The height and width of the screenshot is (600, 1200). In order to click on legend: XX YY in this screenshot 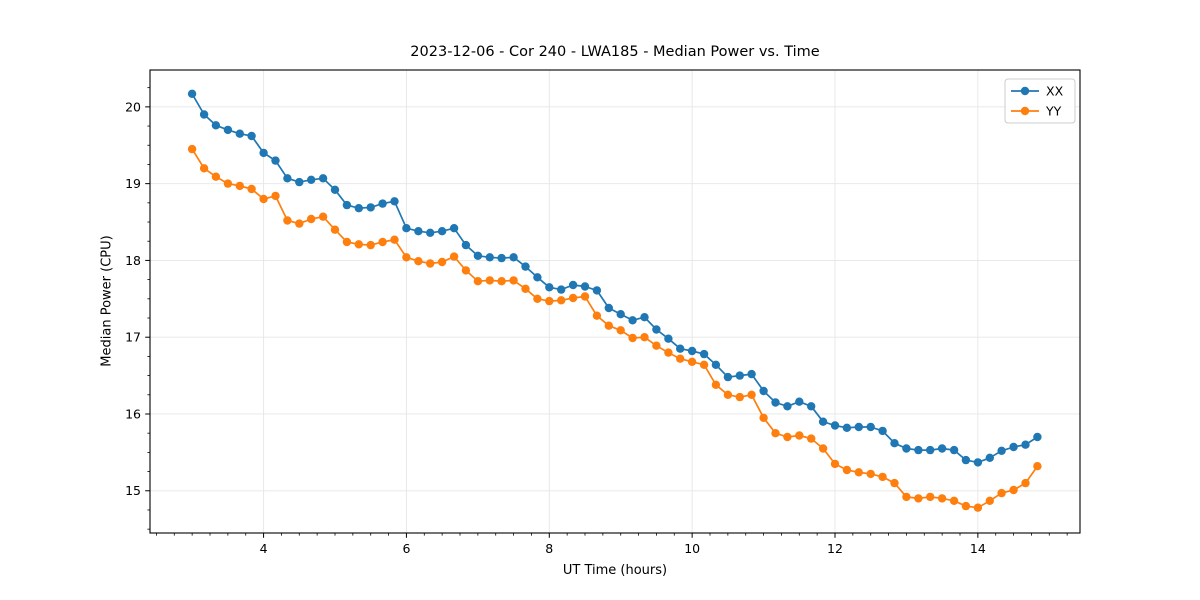, I will do `click(1040, 101)`.